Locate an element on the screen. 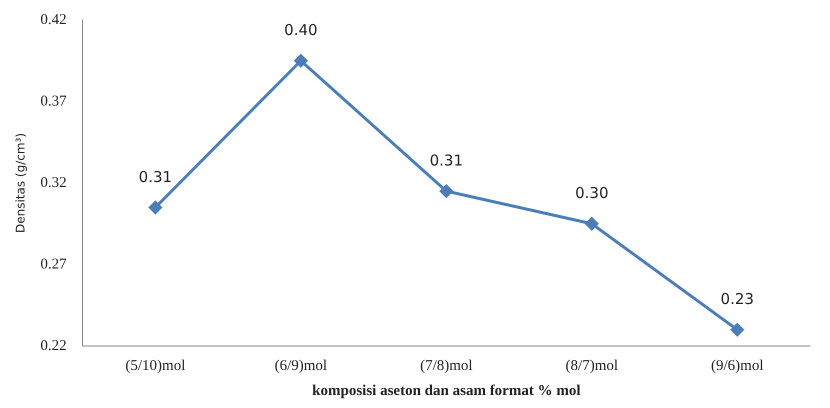 The image size is (830, 408). y-tick-label: 0.27 is located at coordinates (54, 264).